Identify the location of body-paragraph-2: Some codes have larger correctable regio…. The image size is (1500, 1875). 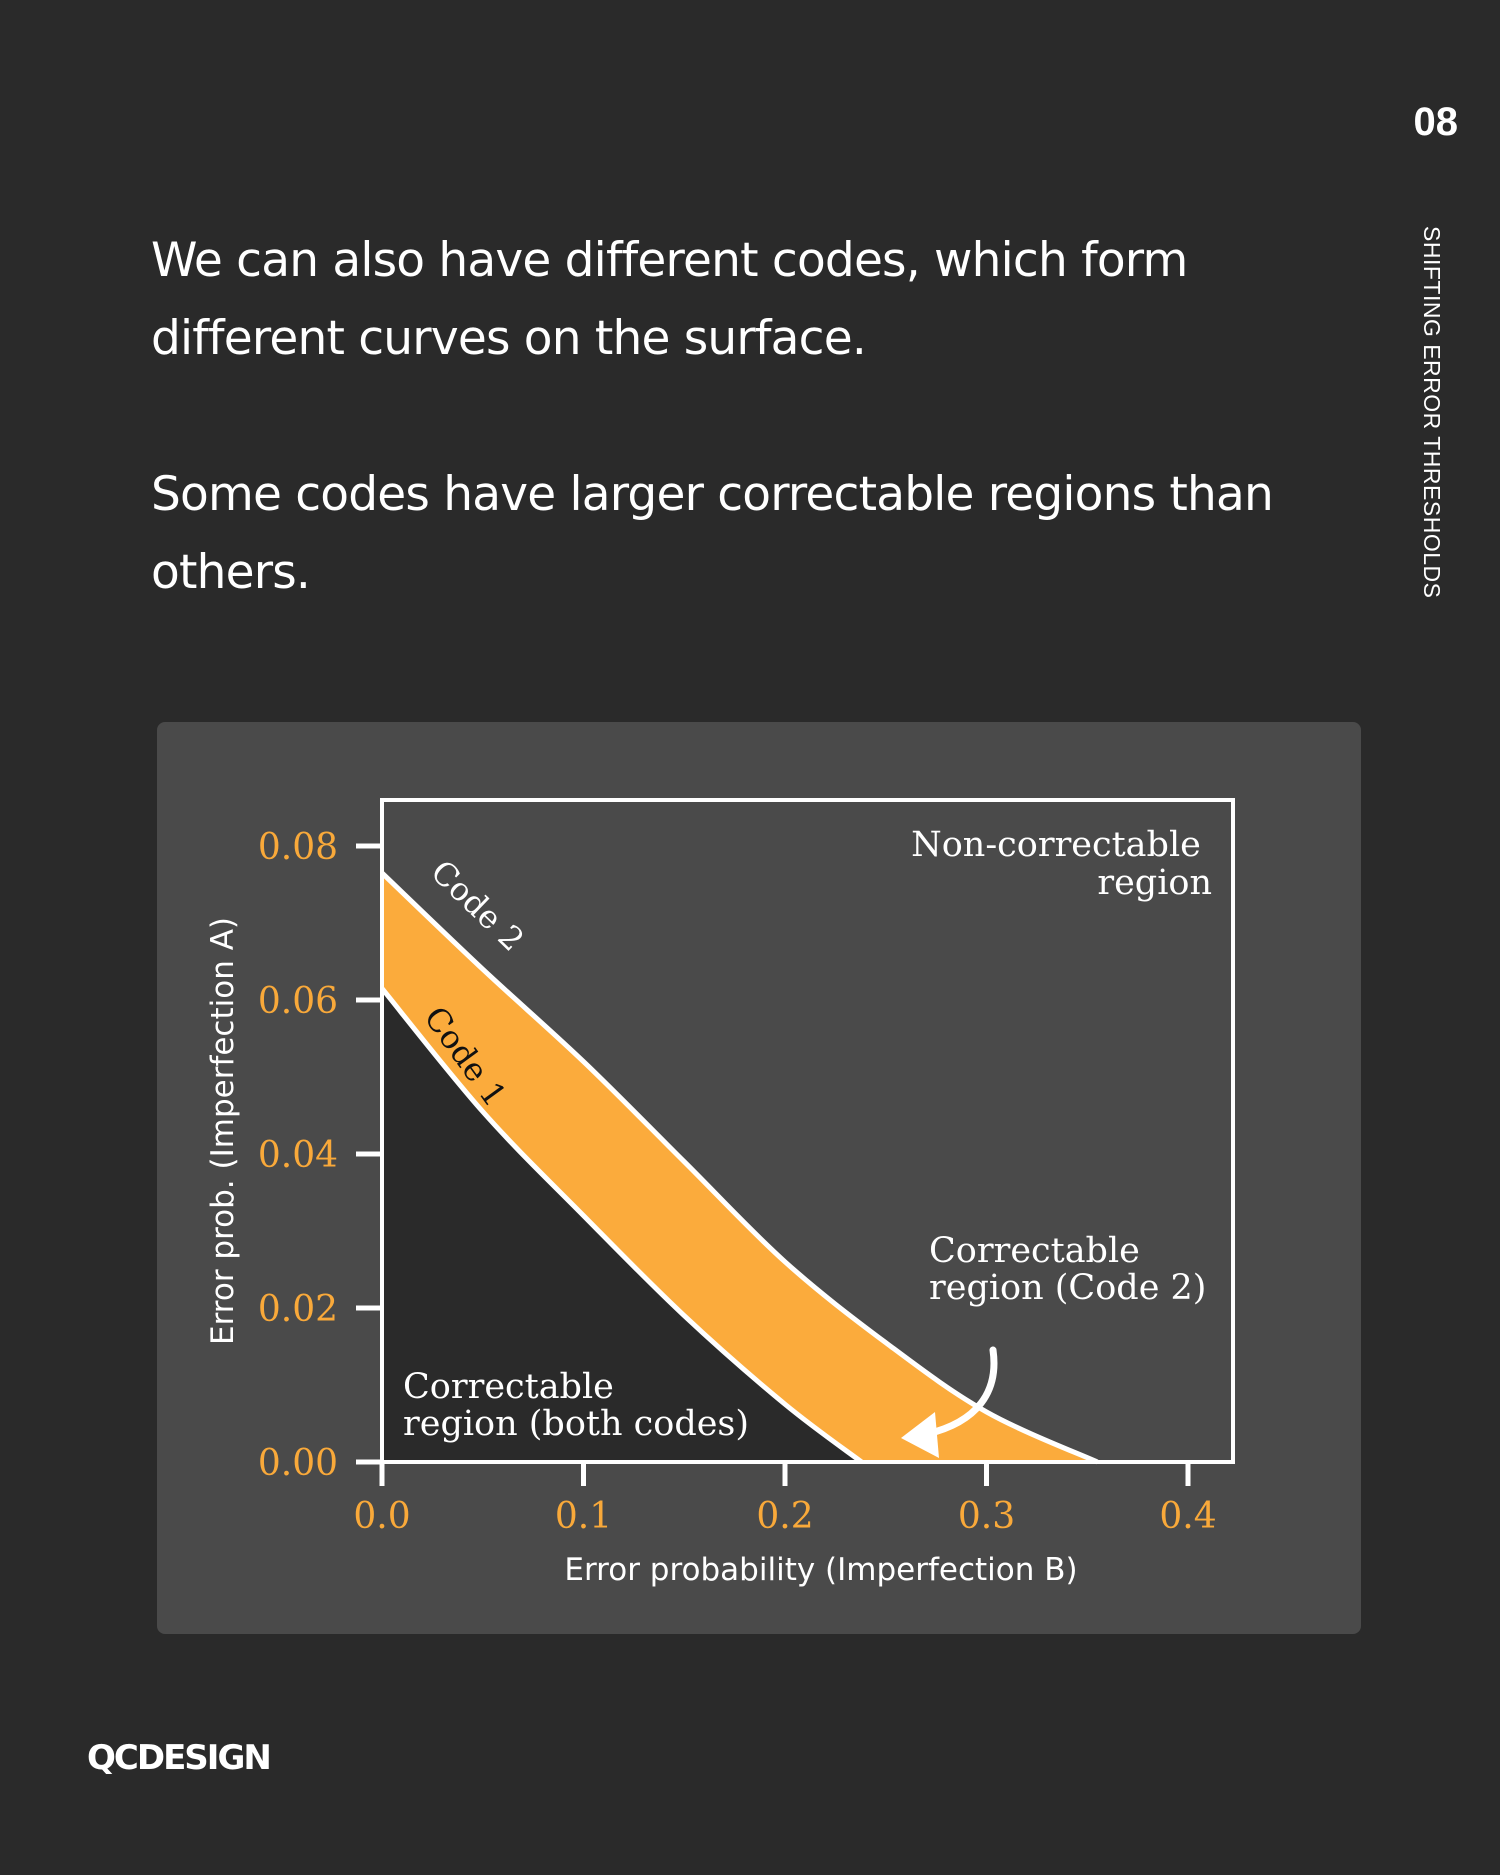
(712, 533).